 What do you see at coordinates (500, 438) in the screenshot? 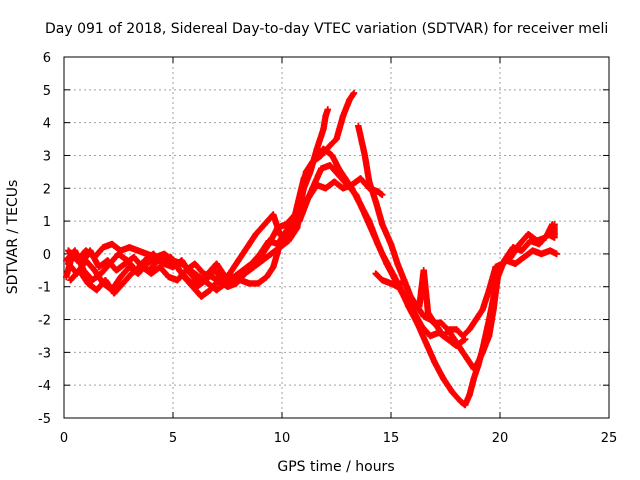
I see `x-tick-label: 20` at bounding box center [500, 438].